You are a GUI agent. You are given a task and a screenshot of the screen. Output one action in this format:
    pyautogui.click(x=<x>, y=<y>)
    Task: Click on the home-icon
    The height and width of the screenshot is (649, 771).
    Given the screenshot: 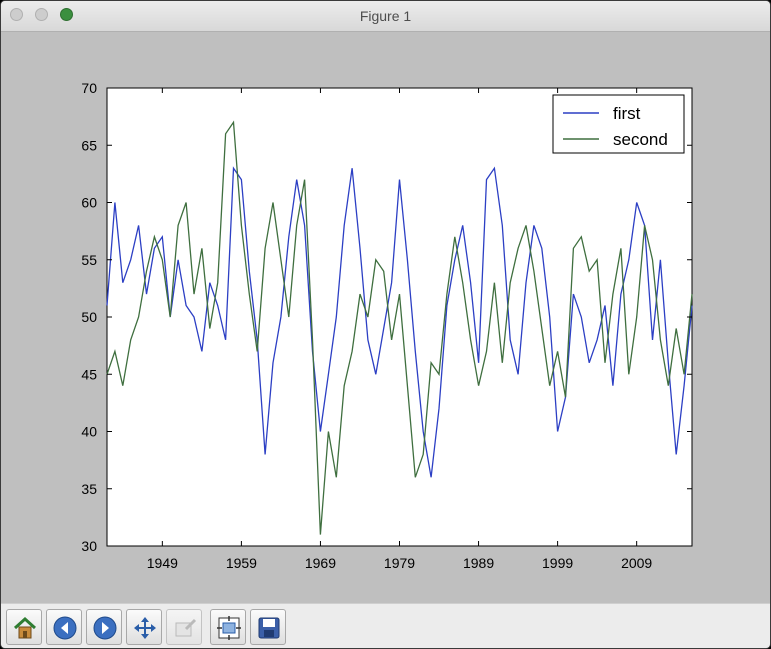 What is the action you would take?
    pyautogui.click(x=25, y=627)
    